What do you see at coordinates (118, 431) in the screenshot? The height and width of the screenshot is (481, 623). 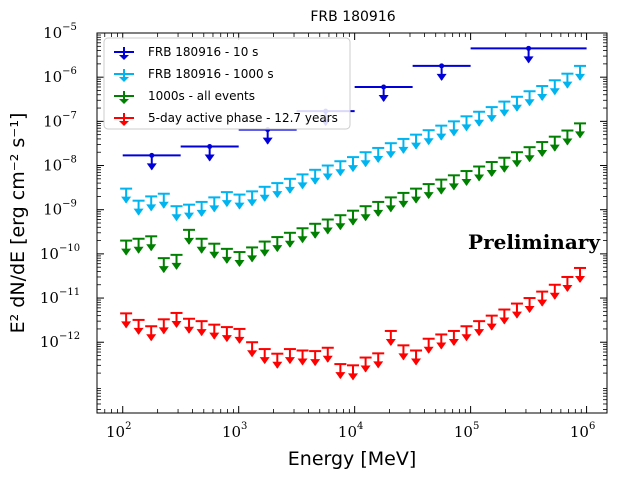 I see `x-tick-label: 10²` at bounding box center [118, 431].